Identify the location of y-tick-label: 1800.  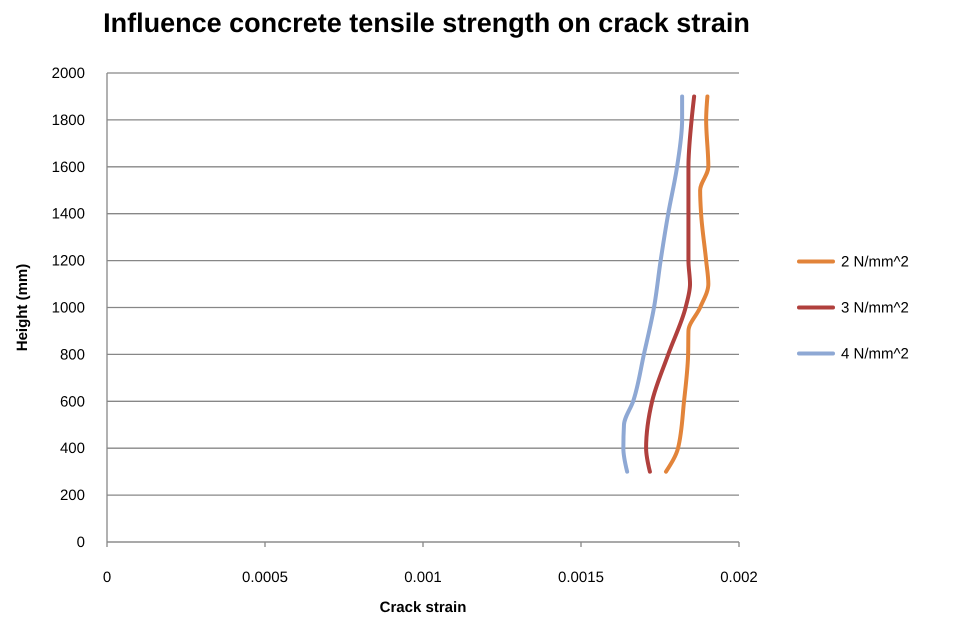
(68, 120).